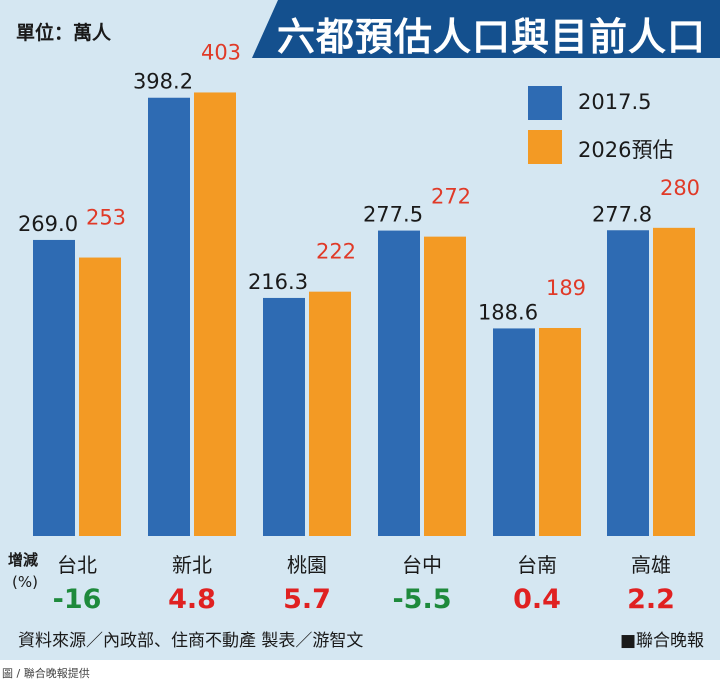 This screenshot has width=720, height=681. I want to click on footer-publisher: ■聯合晚報, so click(661, 641).